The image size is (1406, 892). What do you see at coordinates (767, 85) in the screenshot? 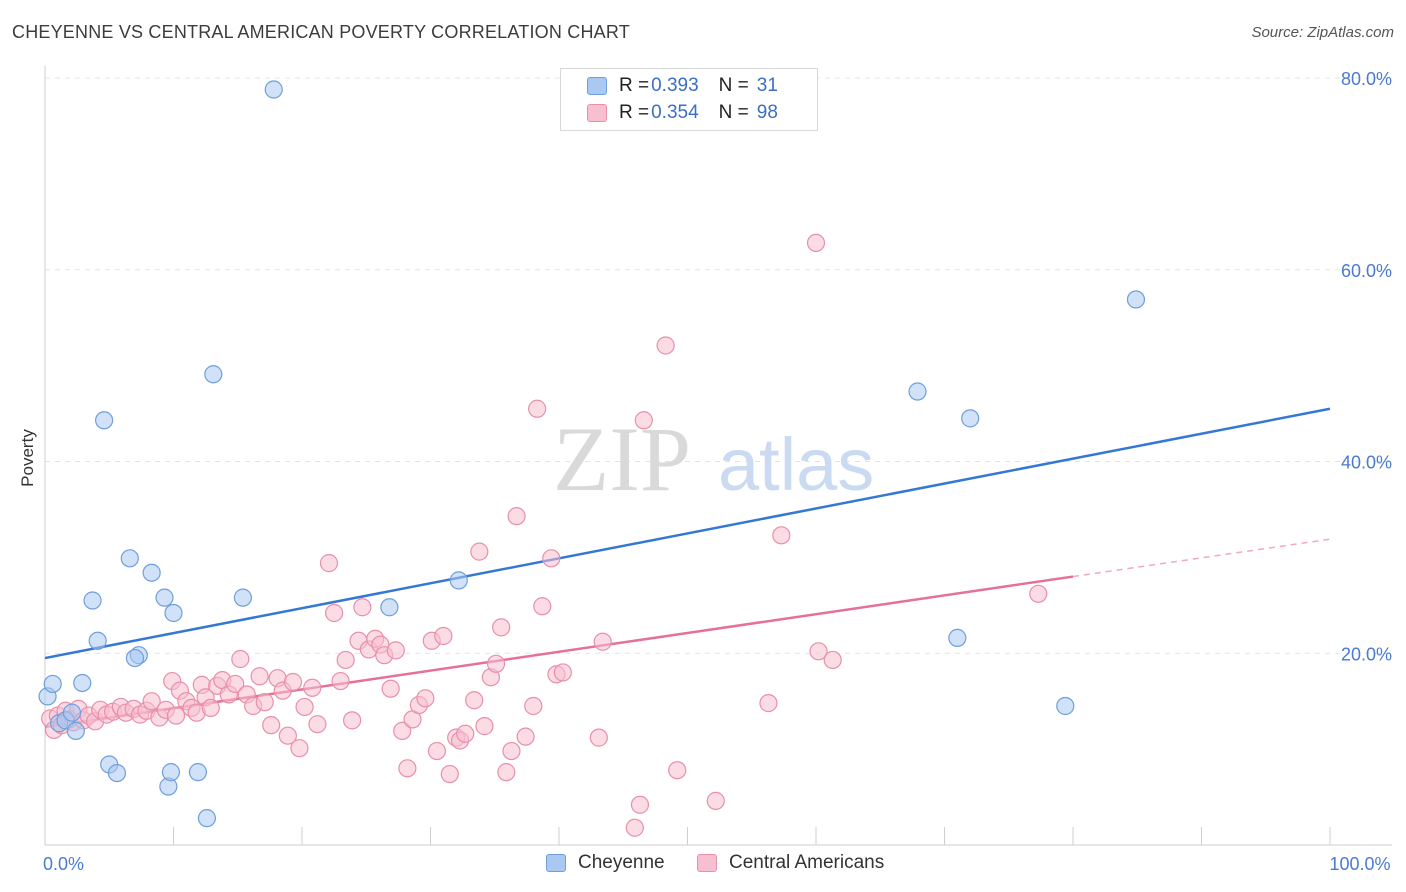
I see `n-value-cheyenne: 31` at bounding box center [767, 85].